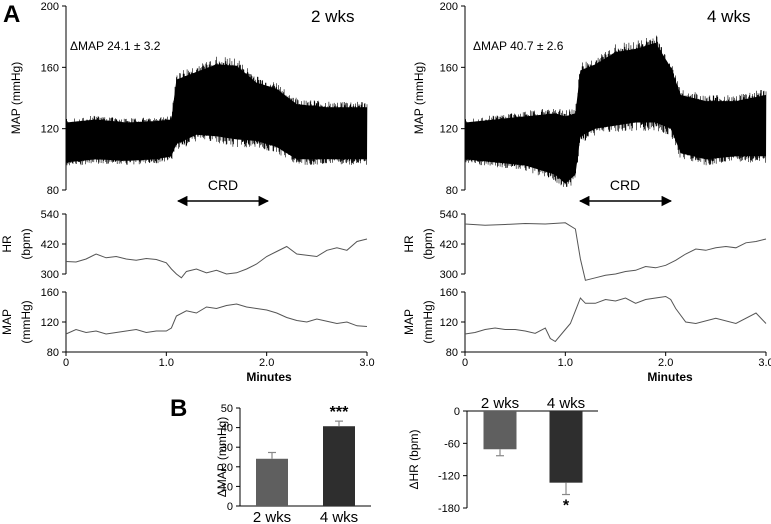 The width and height of the screenshot is (771, 524). What do you see at coordinates (115, 46) in the screenshot?
I see `left-annotation: ΔMAP 24.1 ± 3.2` at bounding box center [115, 46].